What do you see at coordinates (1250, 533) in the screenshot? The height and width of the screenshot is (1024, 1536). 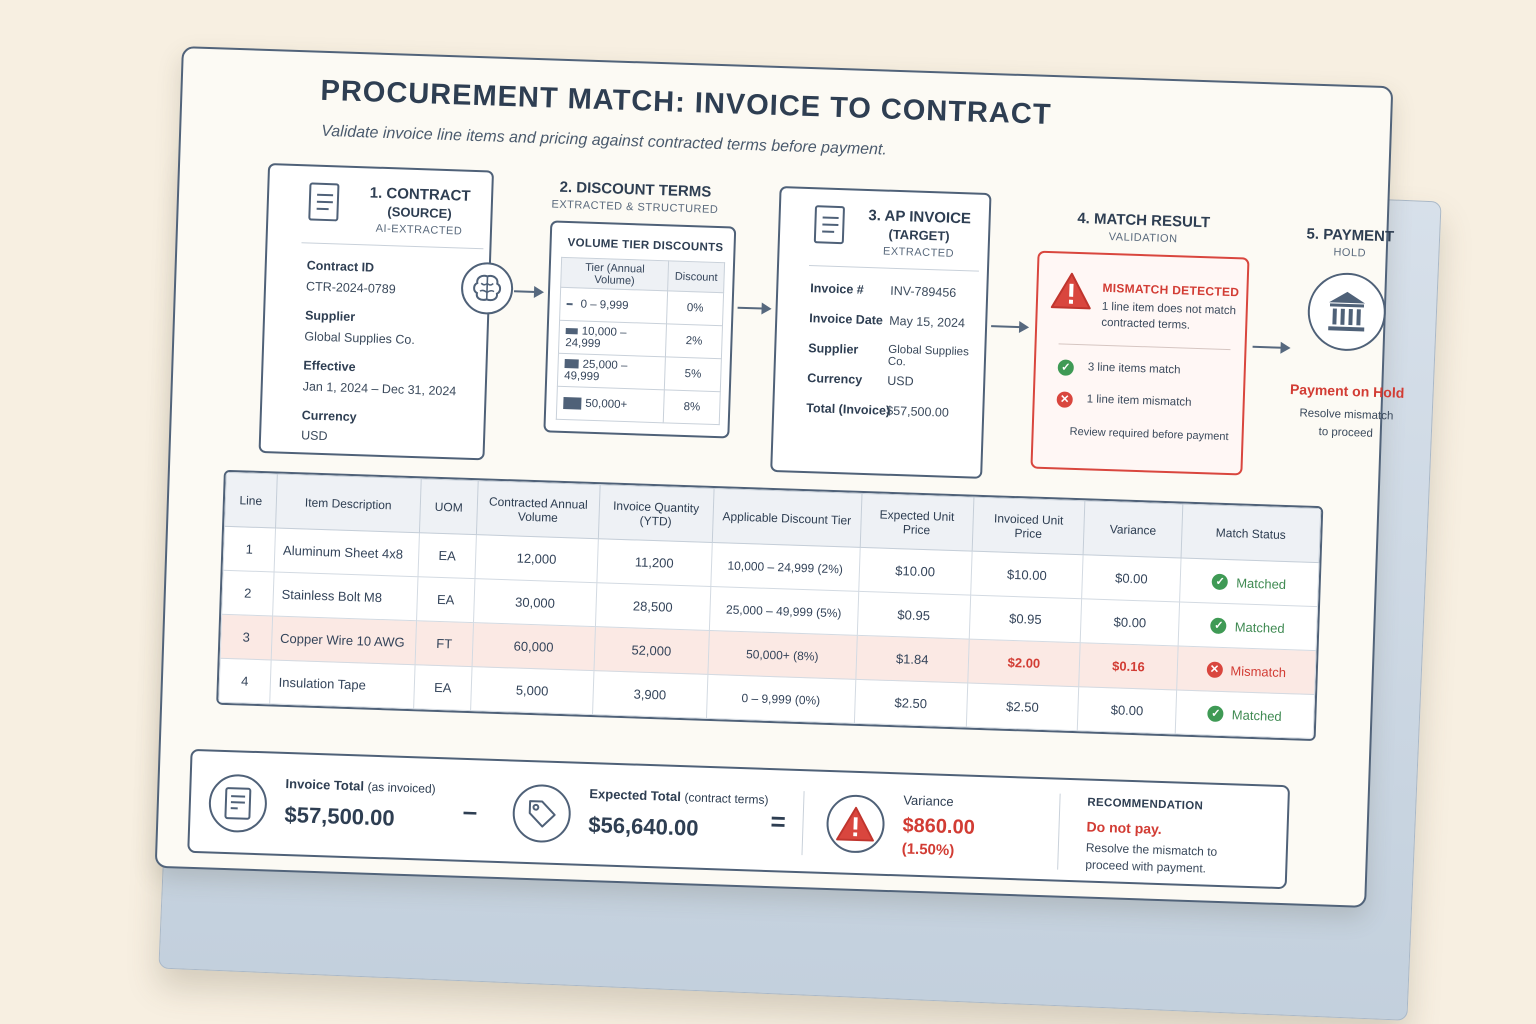 I see `col-status: Match Status` at bounding box center [1250, 533].